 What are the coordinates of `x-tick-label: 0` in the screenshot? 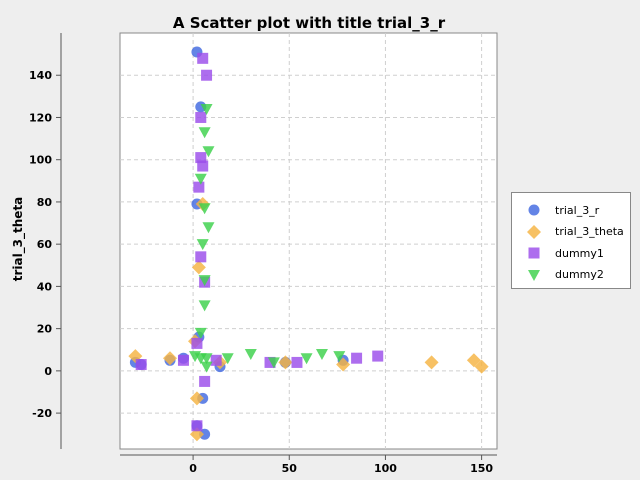 It's located at (193, 468).